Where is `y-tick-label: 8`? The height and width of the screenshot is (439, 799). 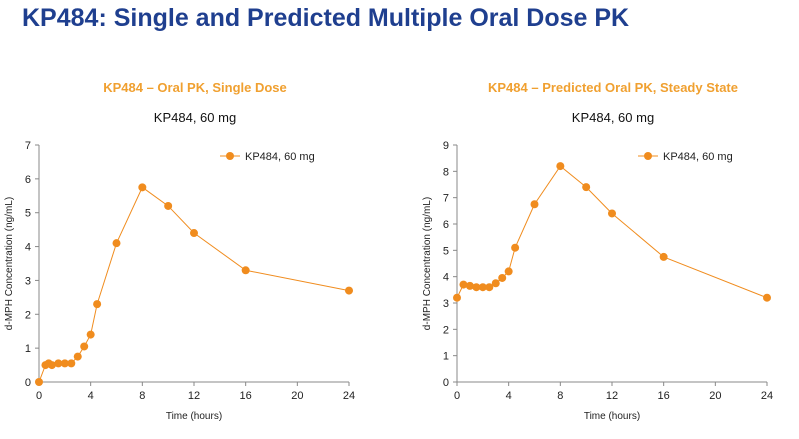 y-tick-label: 8 is located at coordinates (446, 172).